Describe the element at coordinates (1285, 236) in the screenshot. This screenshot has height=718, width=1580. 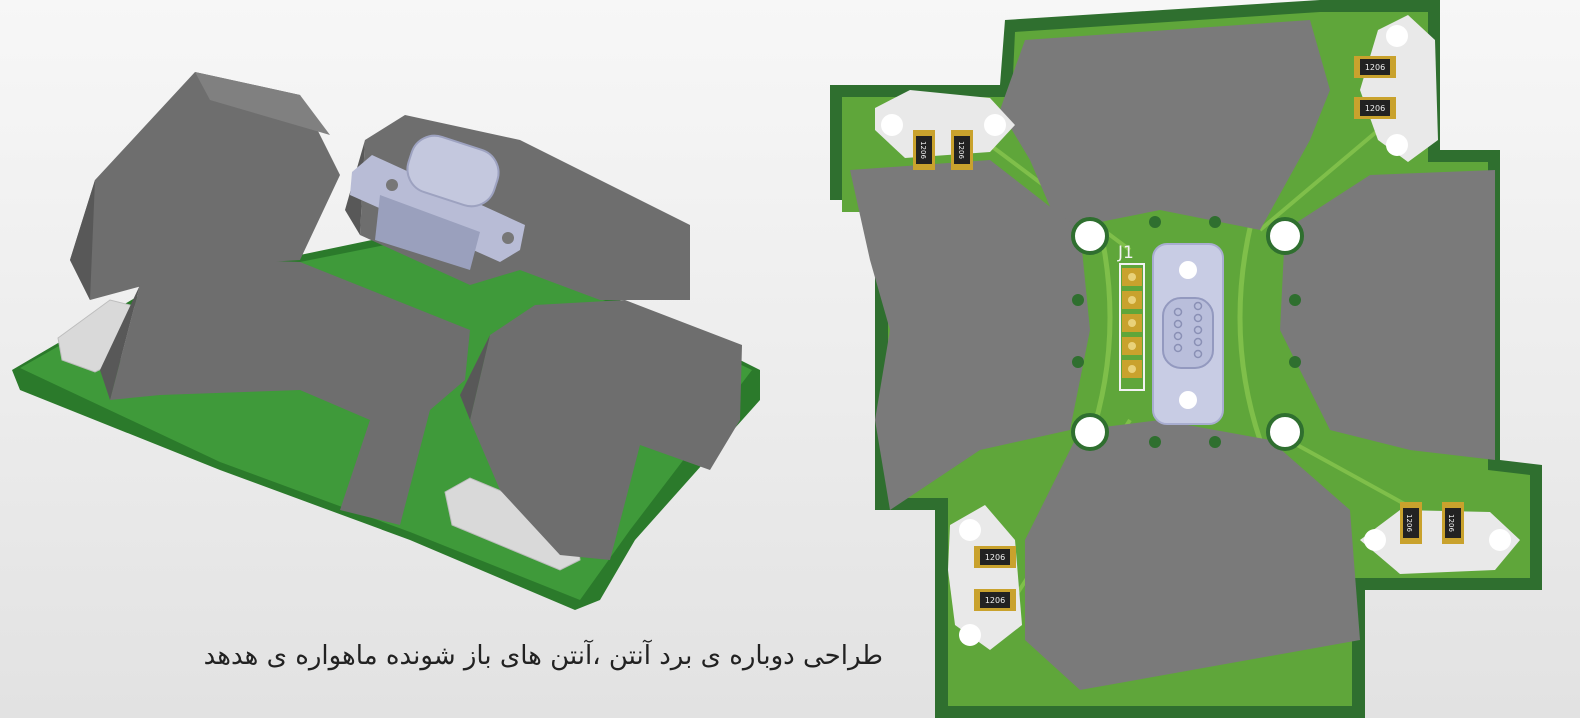
I see `board-2d-hole-tr` at that location.